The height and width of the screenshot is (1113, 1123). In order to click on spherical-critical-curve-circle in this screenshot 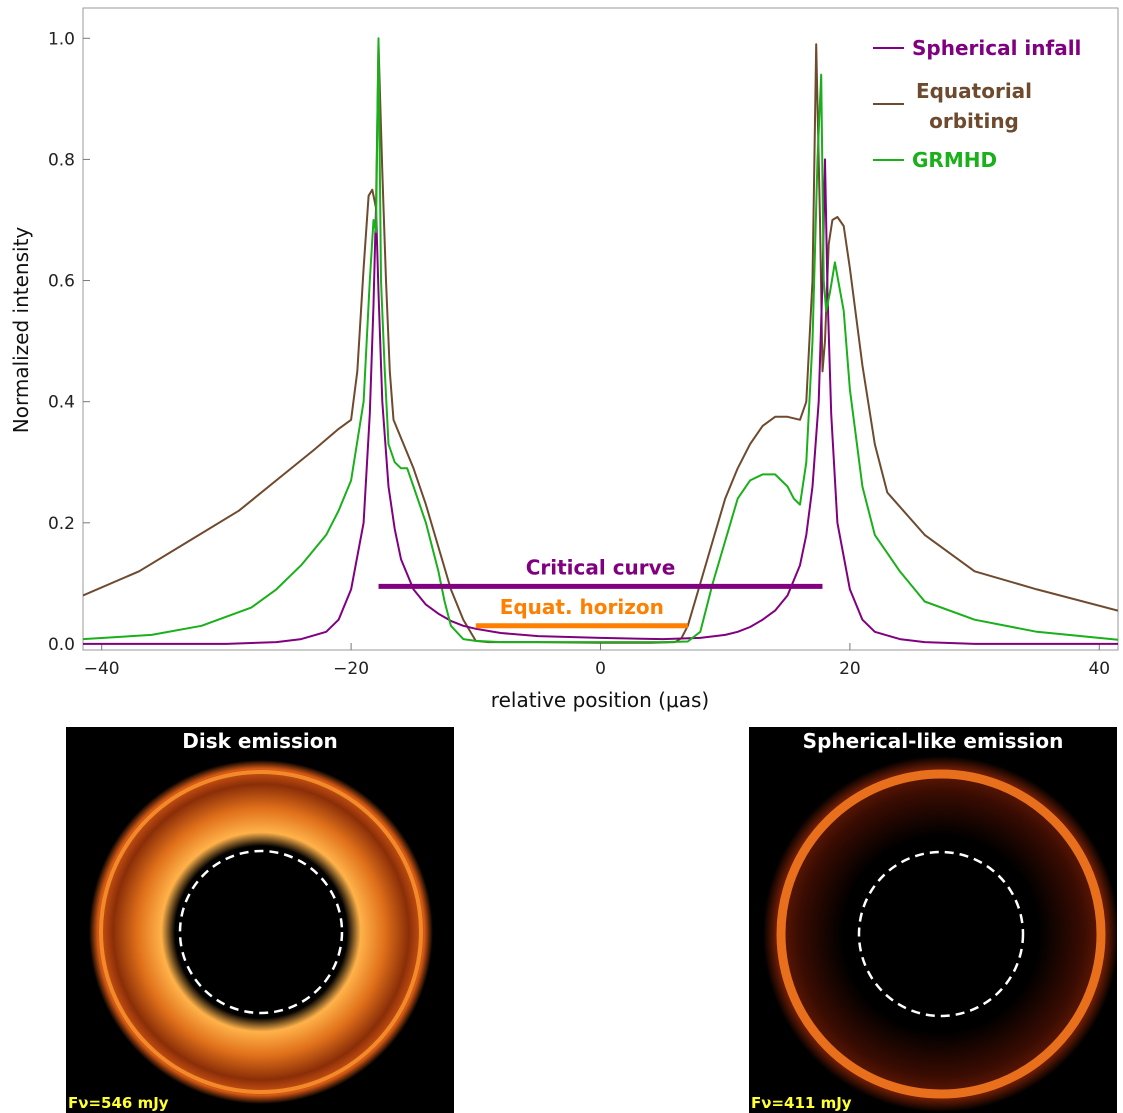, I will do `click(941, 934)`.